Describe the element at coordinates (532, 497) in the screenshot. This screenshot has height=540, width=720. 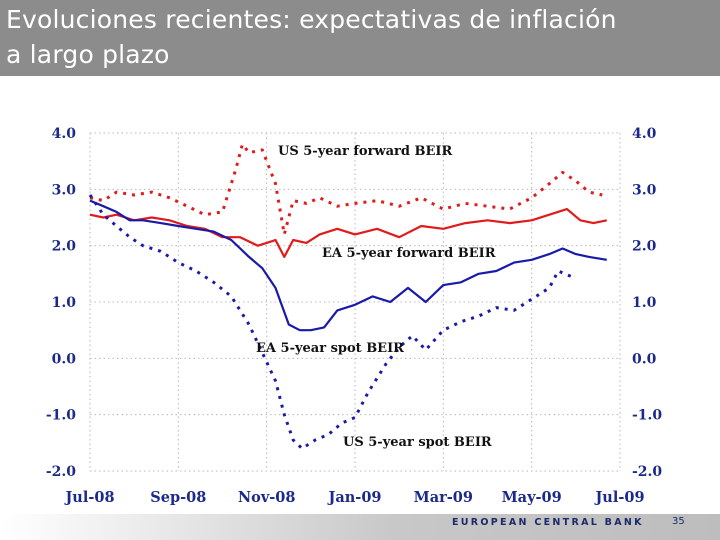
I see `x-tick-label: May-09` at that location.